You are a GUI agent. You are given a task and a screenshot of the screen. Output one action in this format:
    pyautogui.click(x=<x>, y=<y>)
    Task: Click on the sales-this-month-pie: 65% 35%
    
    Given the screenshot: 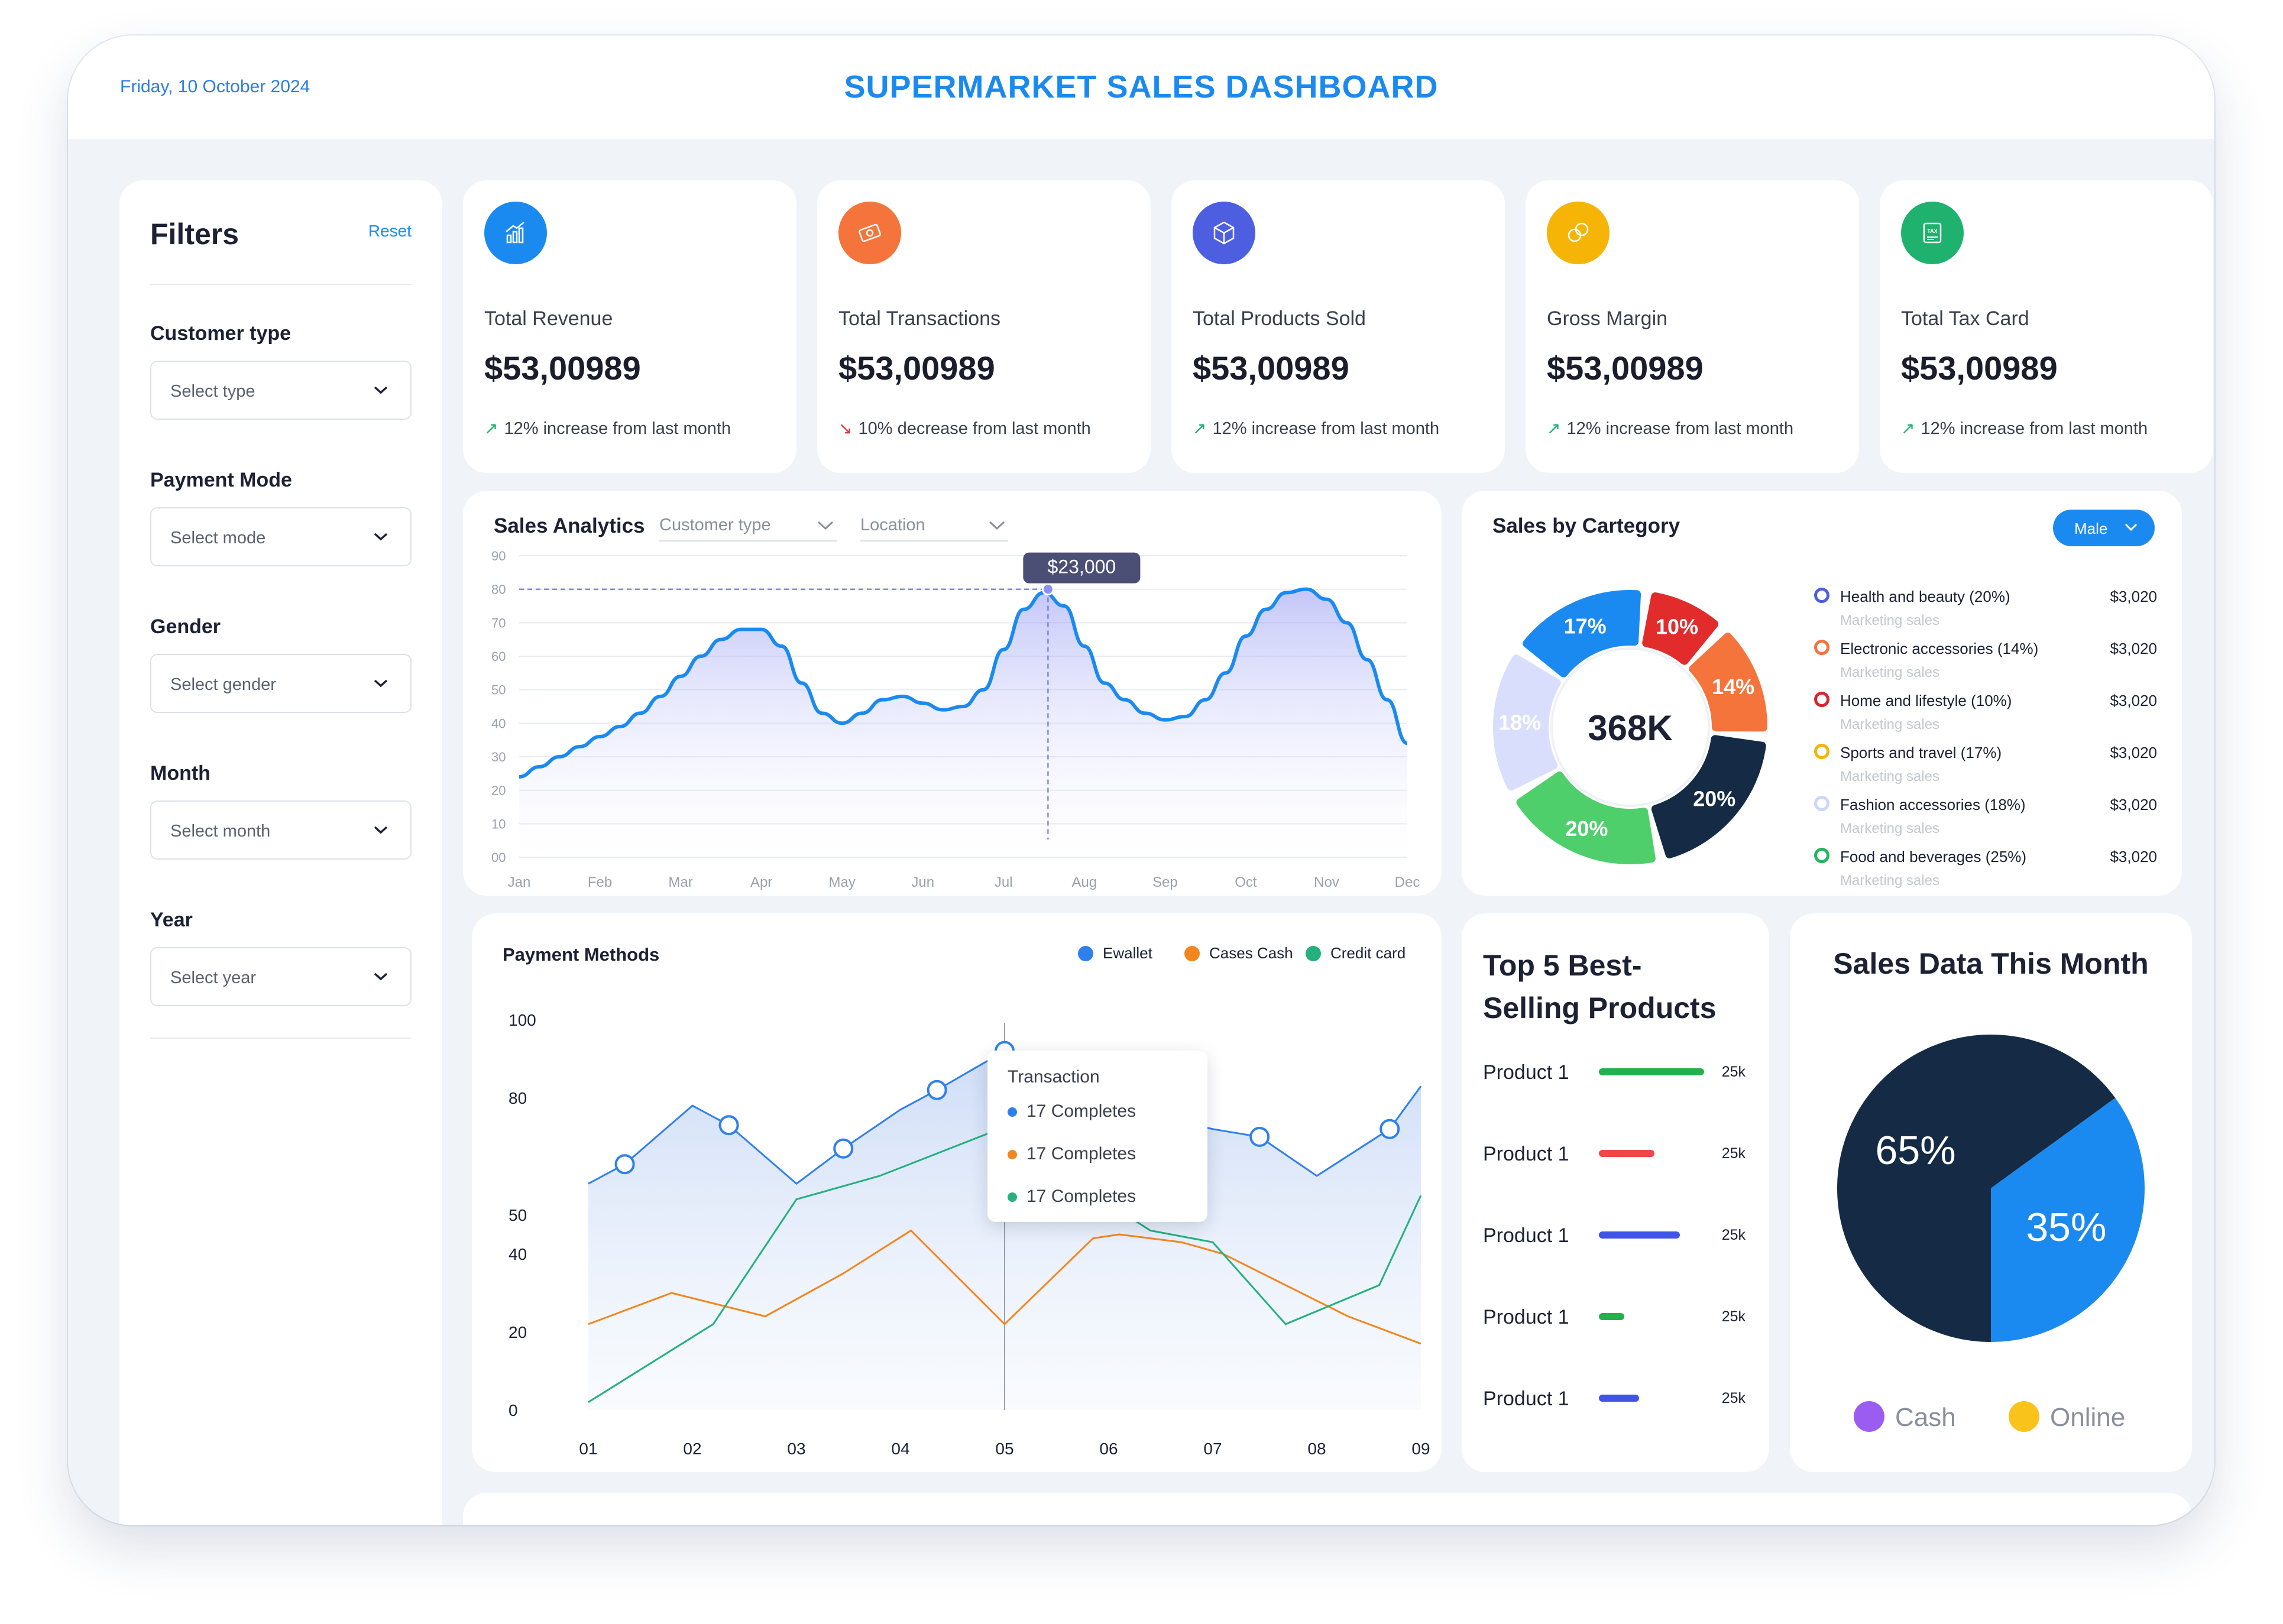 What is the action you would take?
    pyautogui.click(x=1991, y=1188)
    